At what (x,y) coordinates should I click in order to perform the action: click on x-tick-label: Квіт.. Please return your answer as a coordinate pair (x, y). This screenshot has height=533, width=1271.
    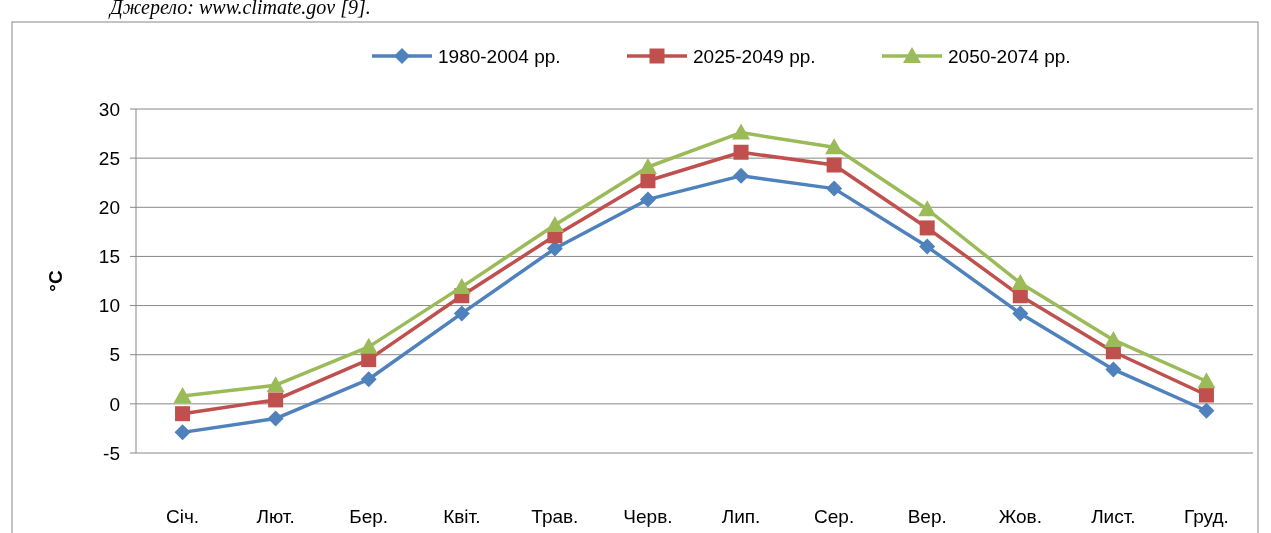
    Looking at the image, I should click on (462, 516).